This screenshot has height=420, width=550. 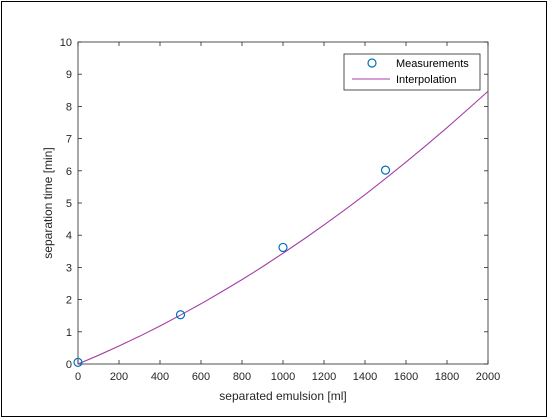 I want to click on x-tick-label: 1600, so click(x=406, y=377).